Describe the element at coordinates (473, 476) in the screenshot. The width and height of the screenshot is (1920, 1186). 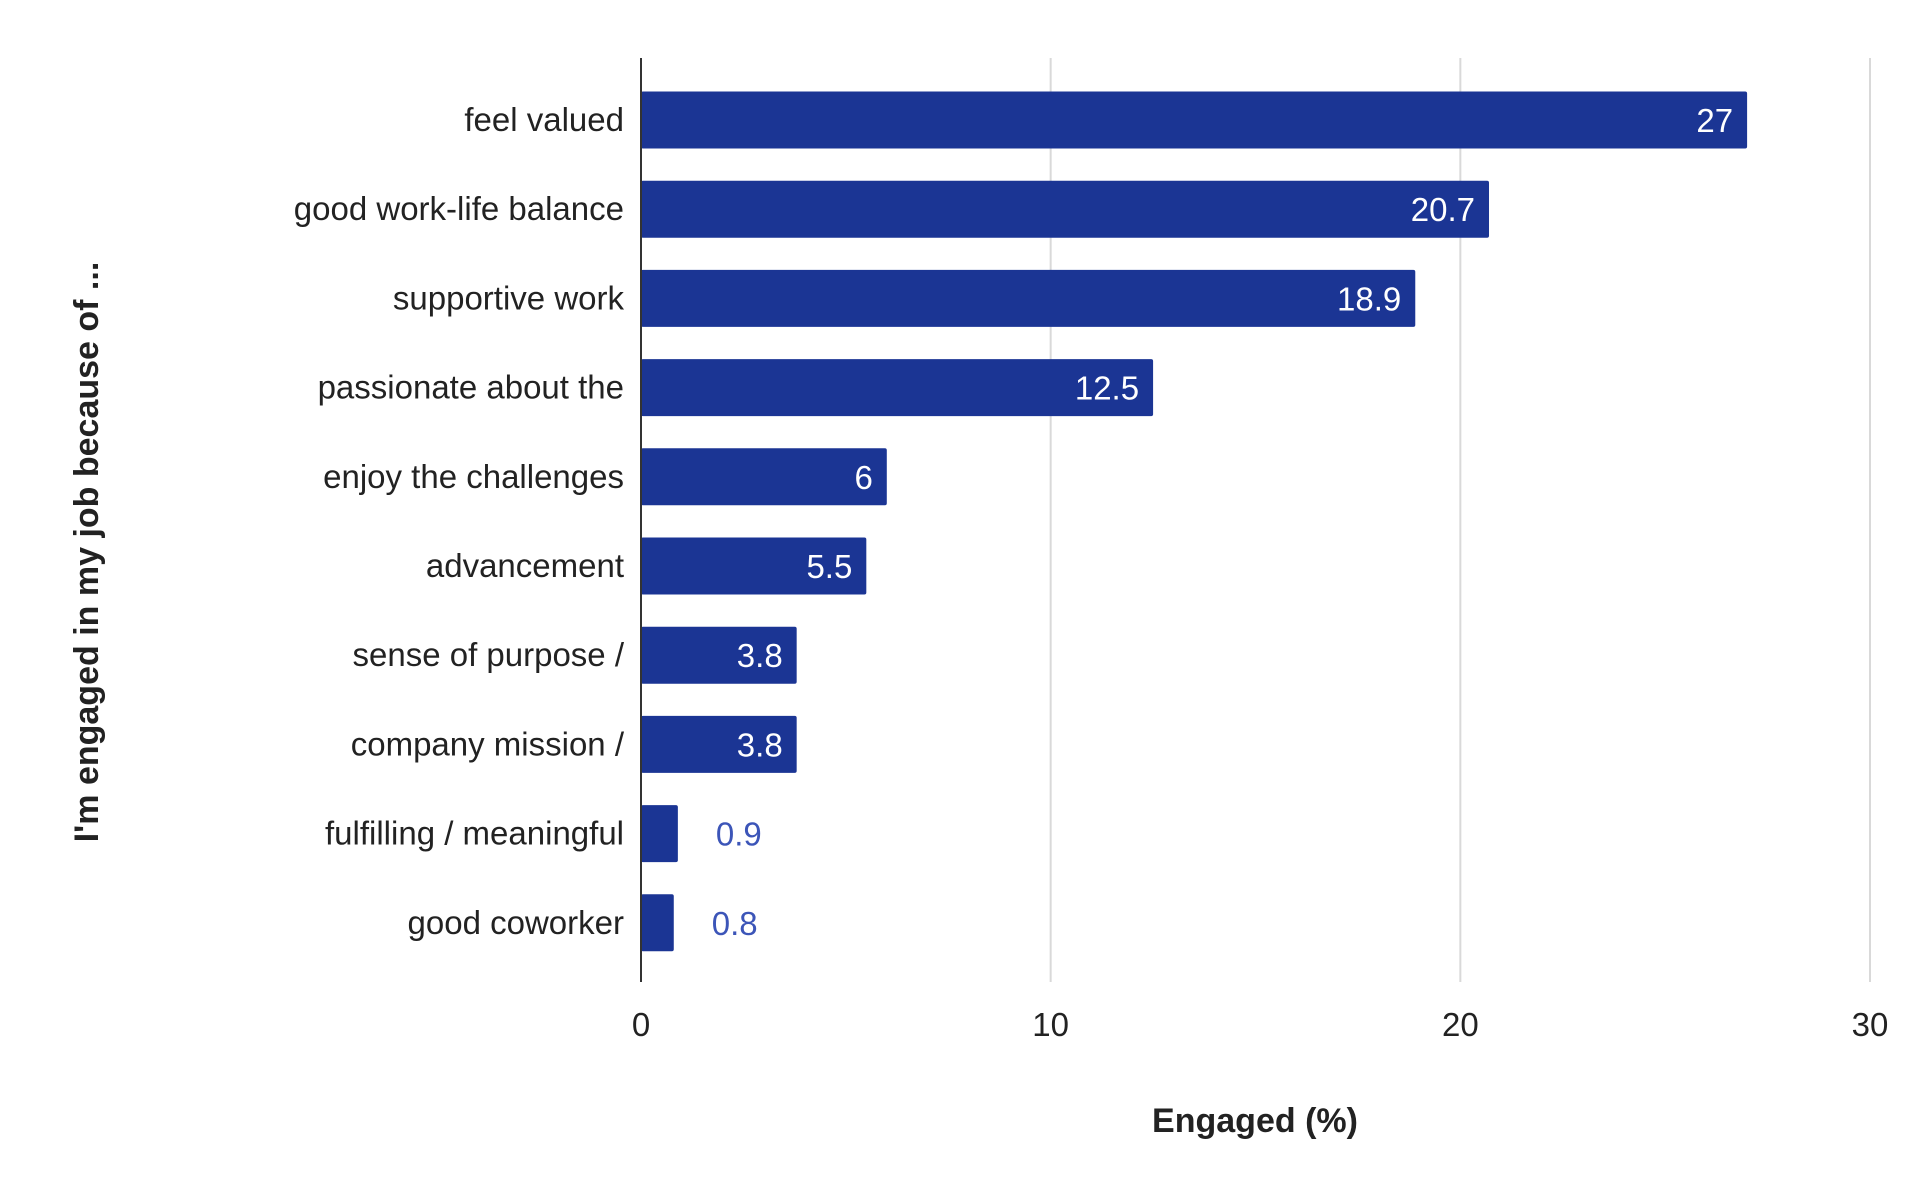
I see `category-label: enjoy the challenges` at that location.